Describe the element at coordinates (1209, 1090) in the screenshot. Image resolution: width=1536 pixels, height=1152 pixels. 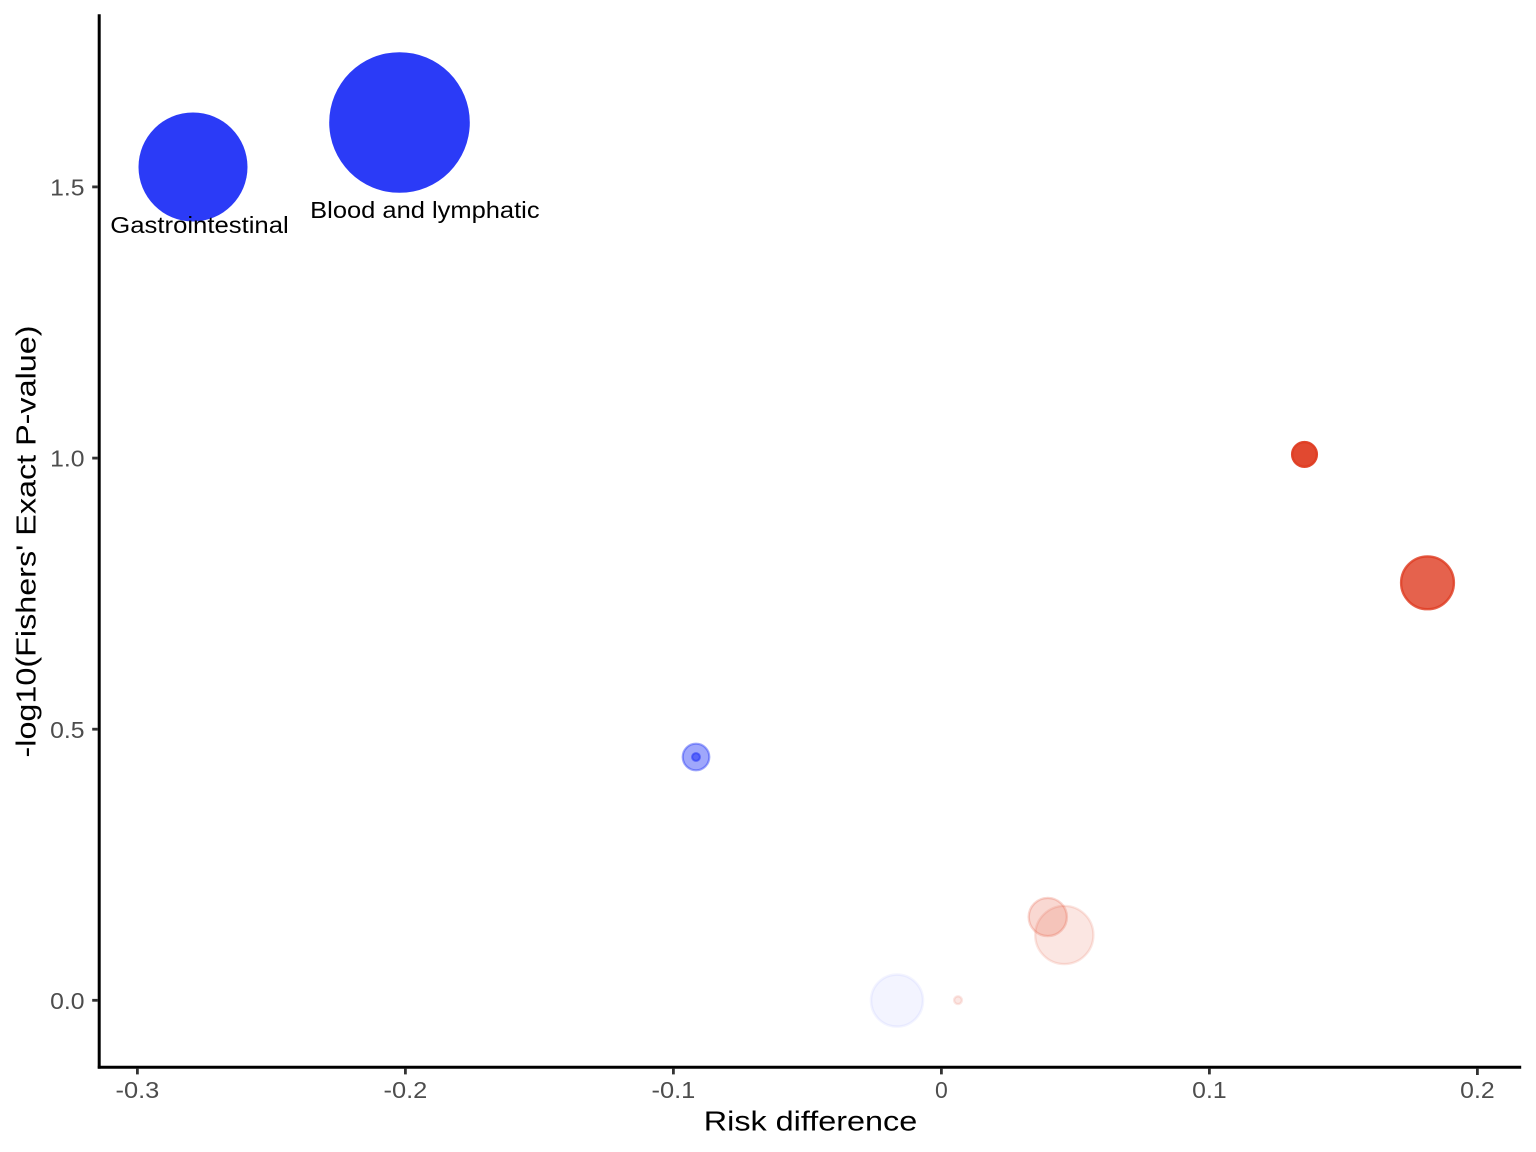
I see `svg-text: 0.1` at that location.